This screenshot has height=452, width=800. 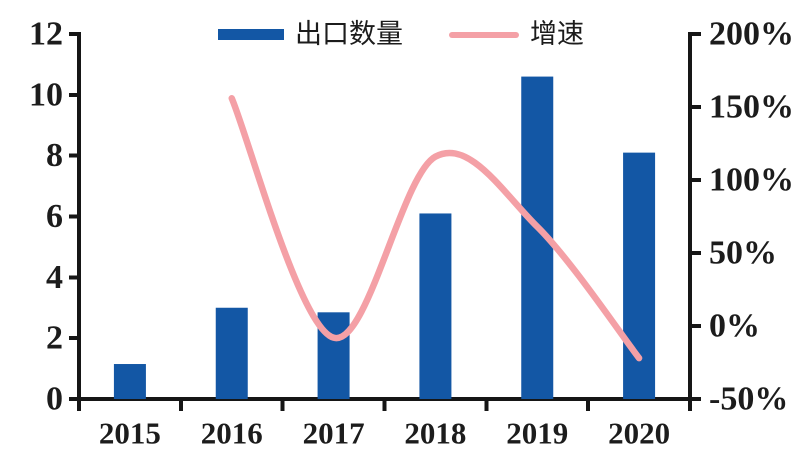 I want to click on left-axis-tick-label: 4, so click(x=54, y=277).